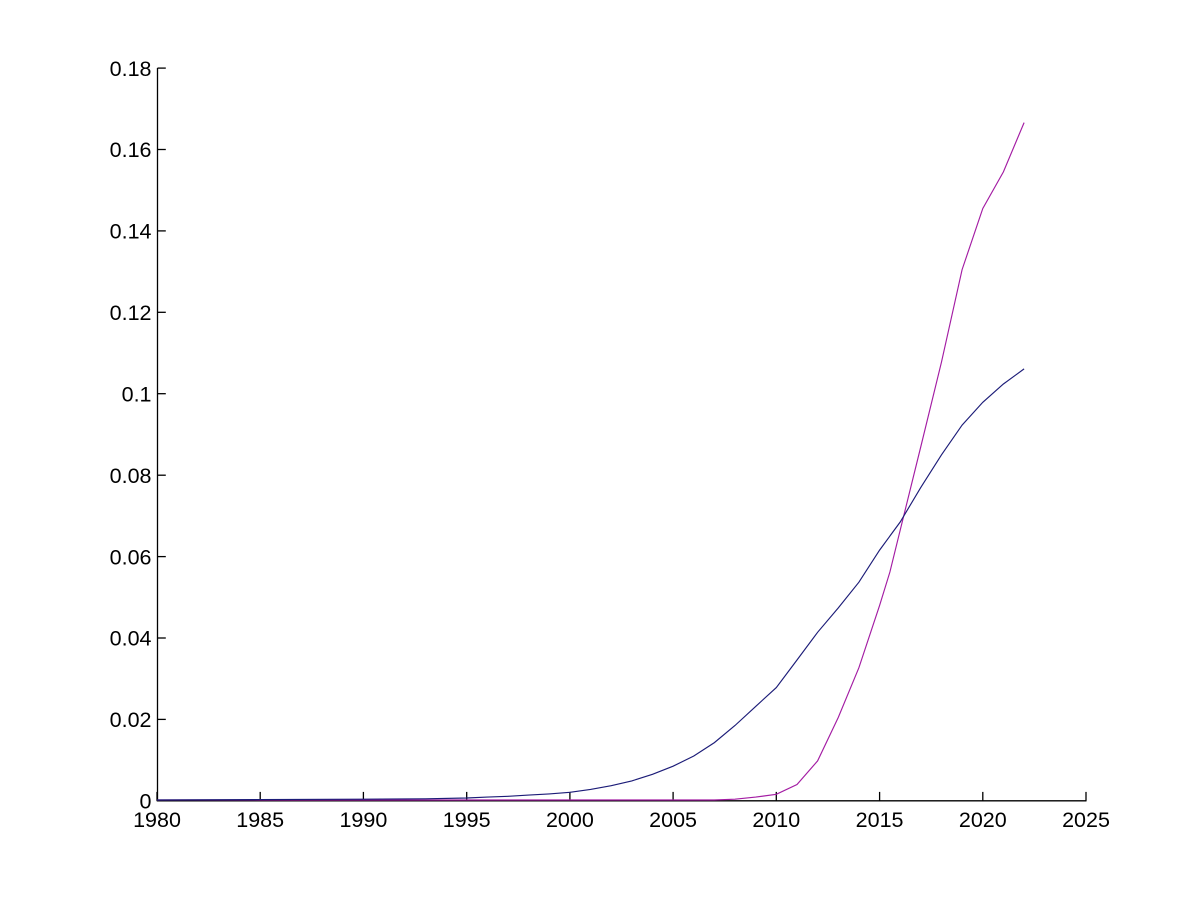 Image resolution: width=1200 pixels, height=900 pixels. Describe the element at coordinates (570, 820) in the screenshot. I see `svg-text: 2000` at that location.